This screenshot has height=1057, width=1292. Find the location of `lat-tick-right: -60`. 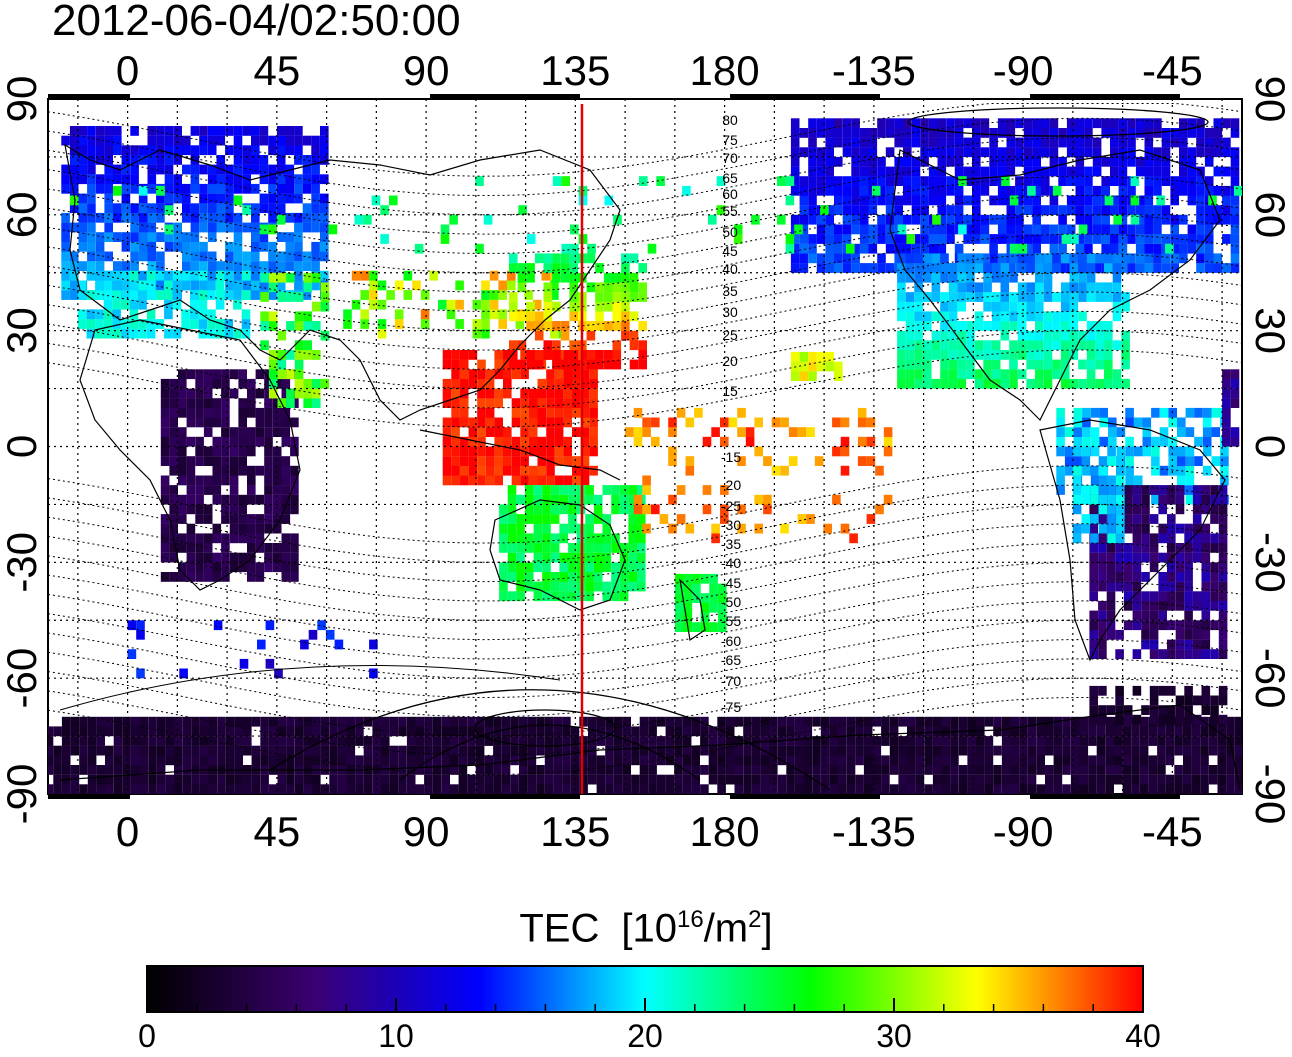

lat-tick-right: -60 is located at coordinates (1269, 678).